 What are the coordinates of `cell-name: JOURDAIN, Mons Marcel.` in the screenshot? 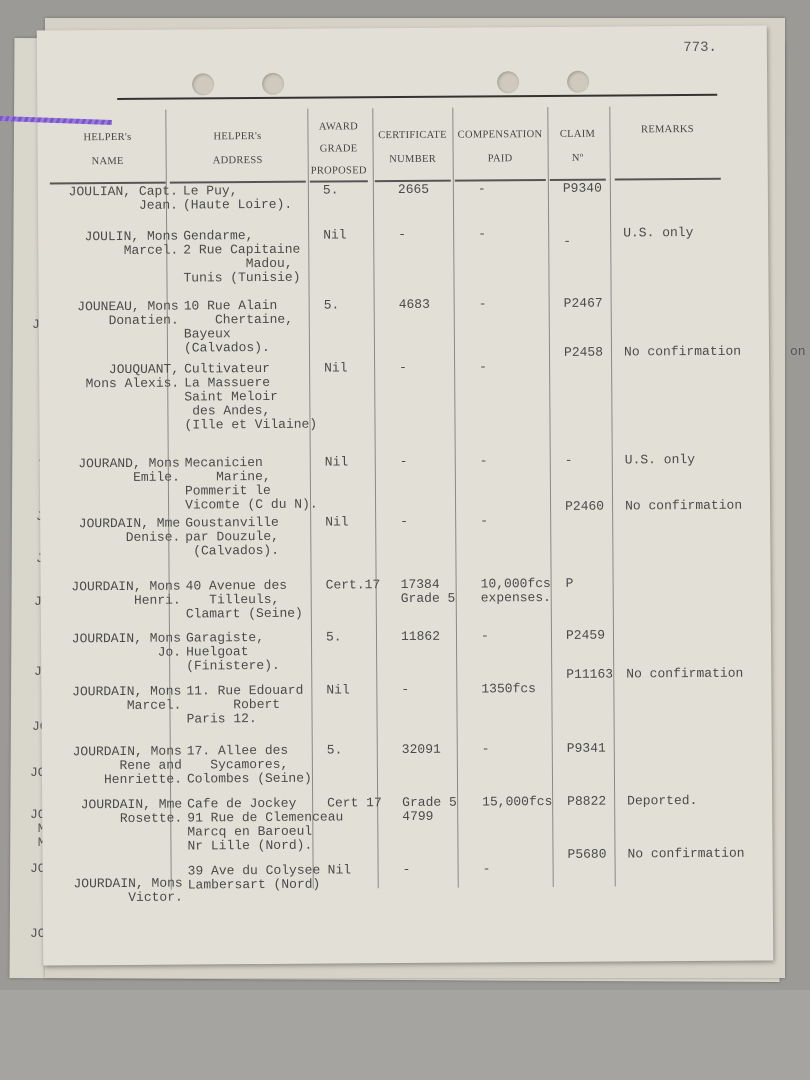 It's located at (127, 698).